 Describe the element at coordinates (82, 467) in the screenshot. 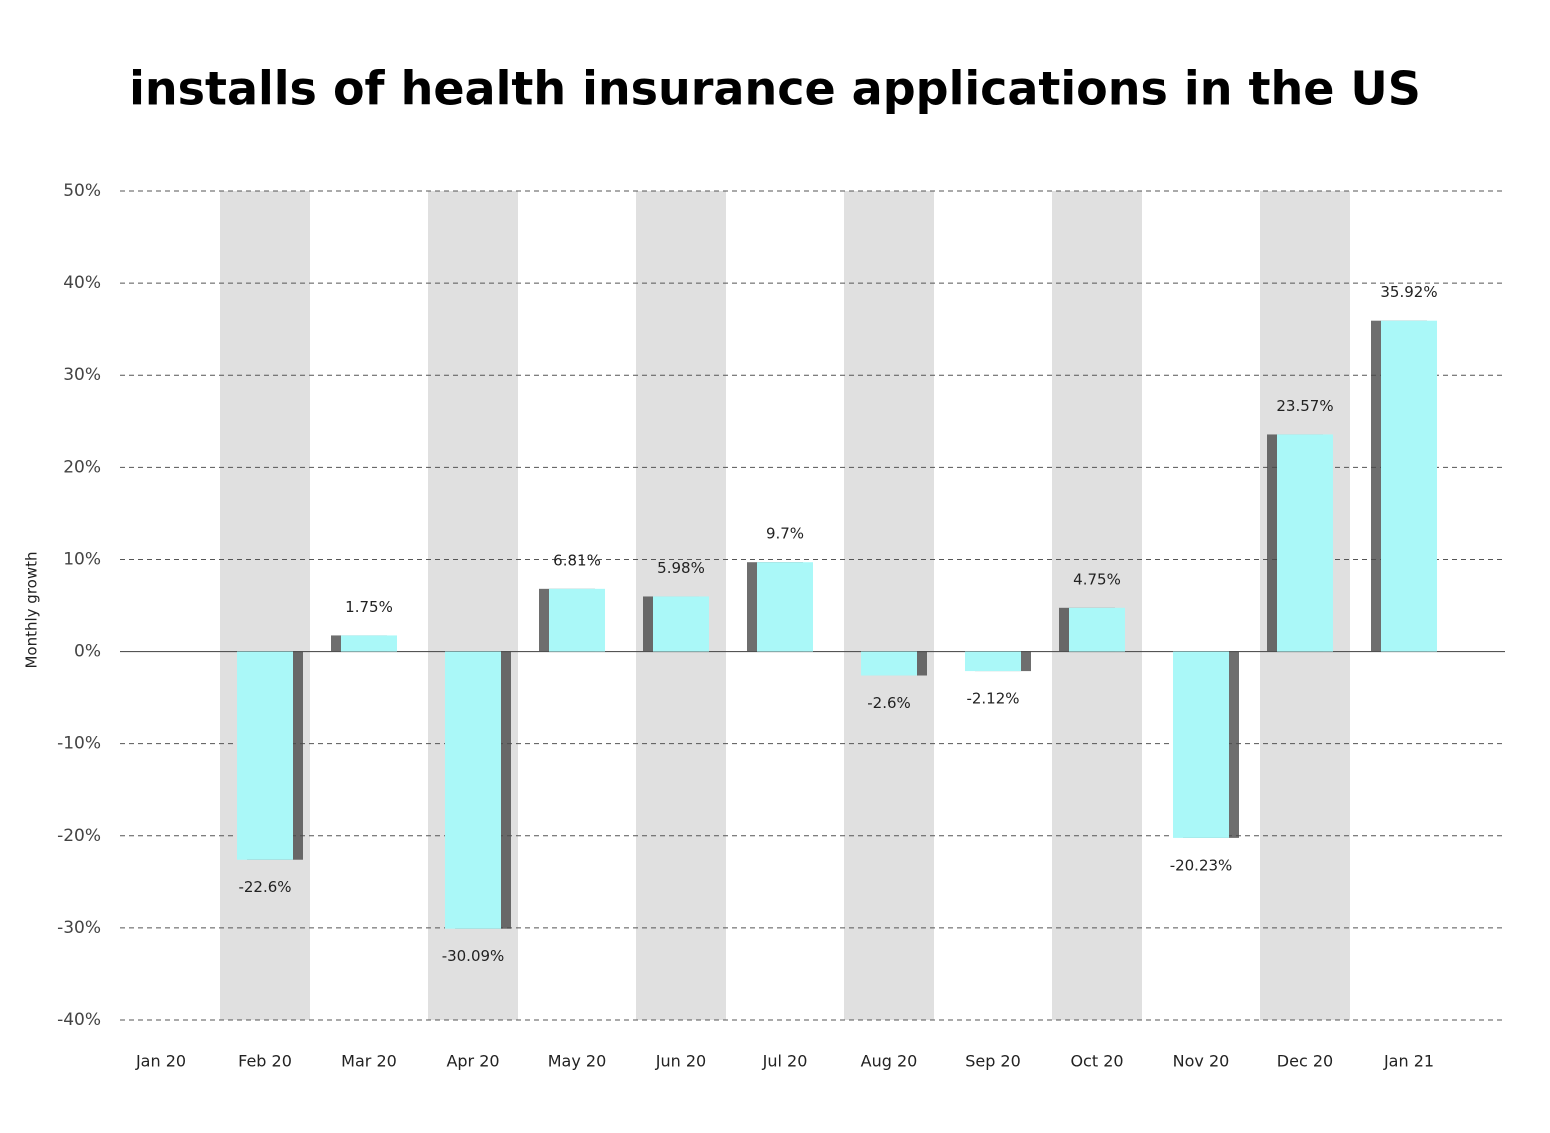

I see `y-tick-label: 20%` at that location.